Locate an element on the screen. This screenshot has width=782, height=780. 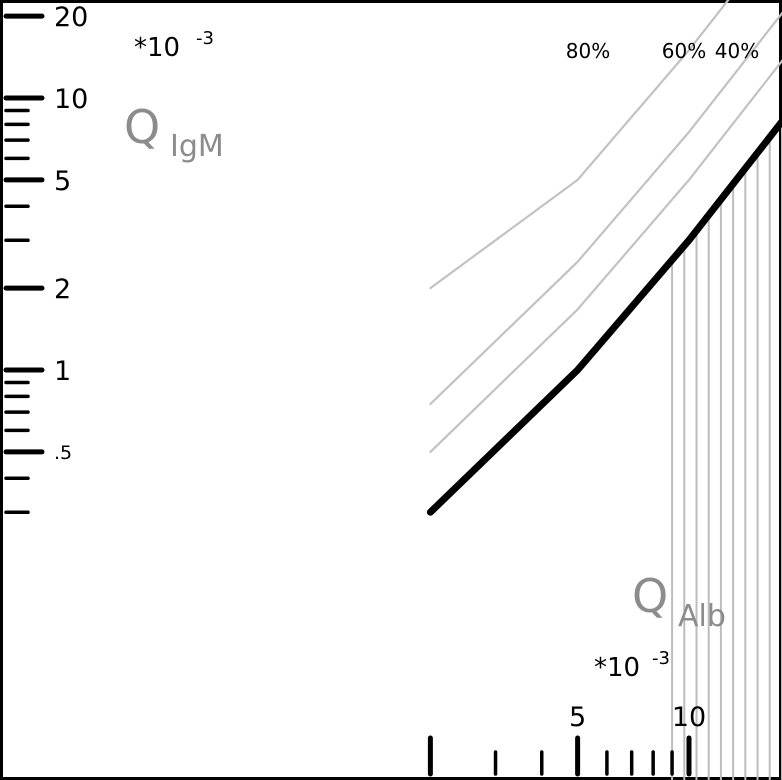
y-axis-ticks: .5125102050100150 is located at coordinates (45, 258).